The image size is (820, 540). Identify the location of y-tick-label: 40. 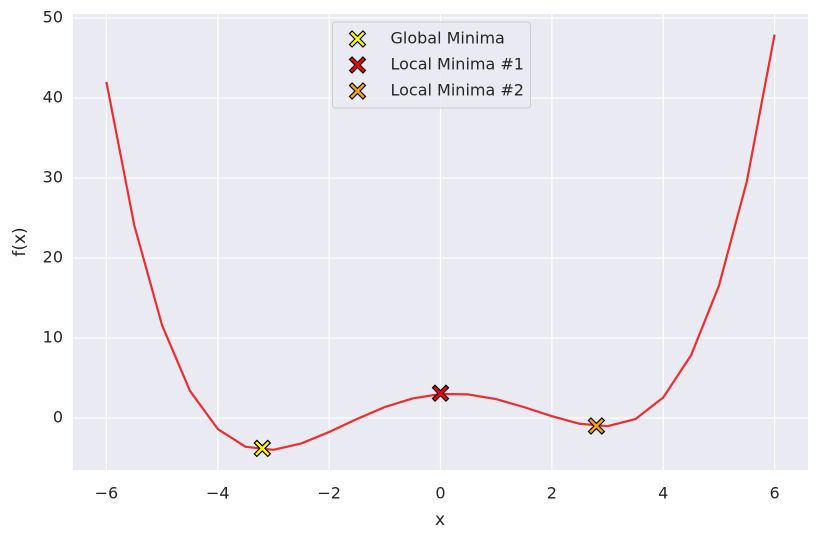
(53, 97).